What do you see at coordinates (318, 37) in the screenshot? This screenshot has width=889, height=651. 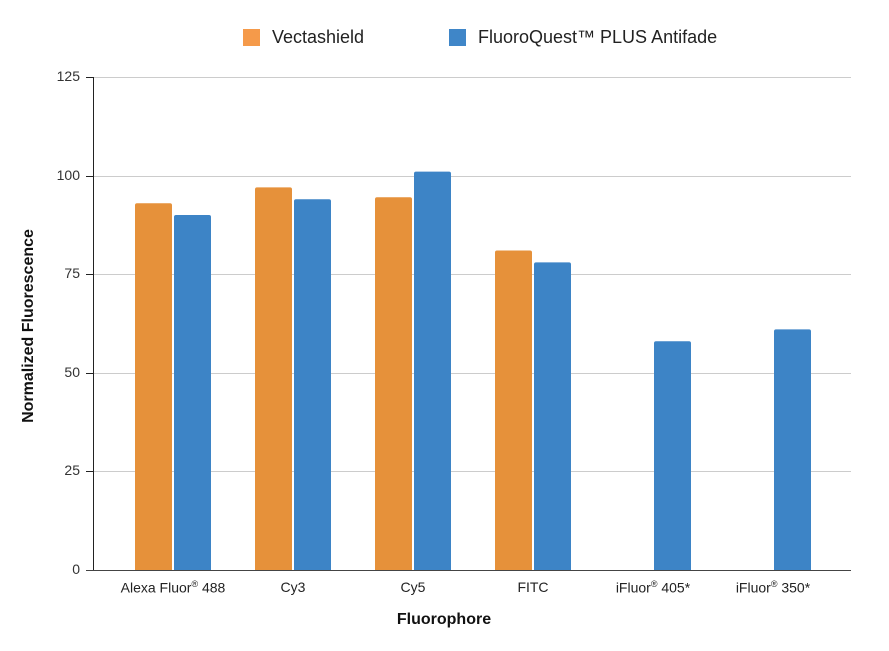 I see `legend-label: Vectashield` at bounding box center [318, 37].